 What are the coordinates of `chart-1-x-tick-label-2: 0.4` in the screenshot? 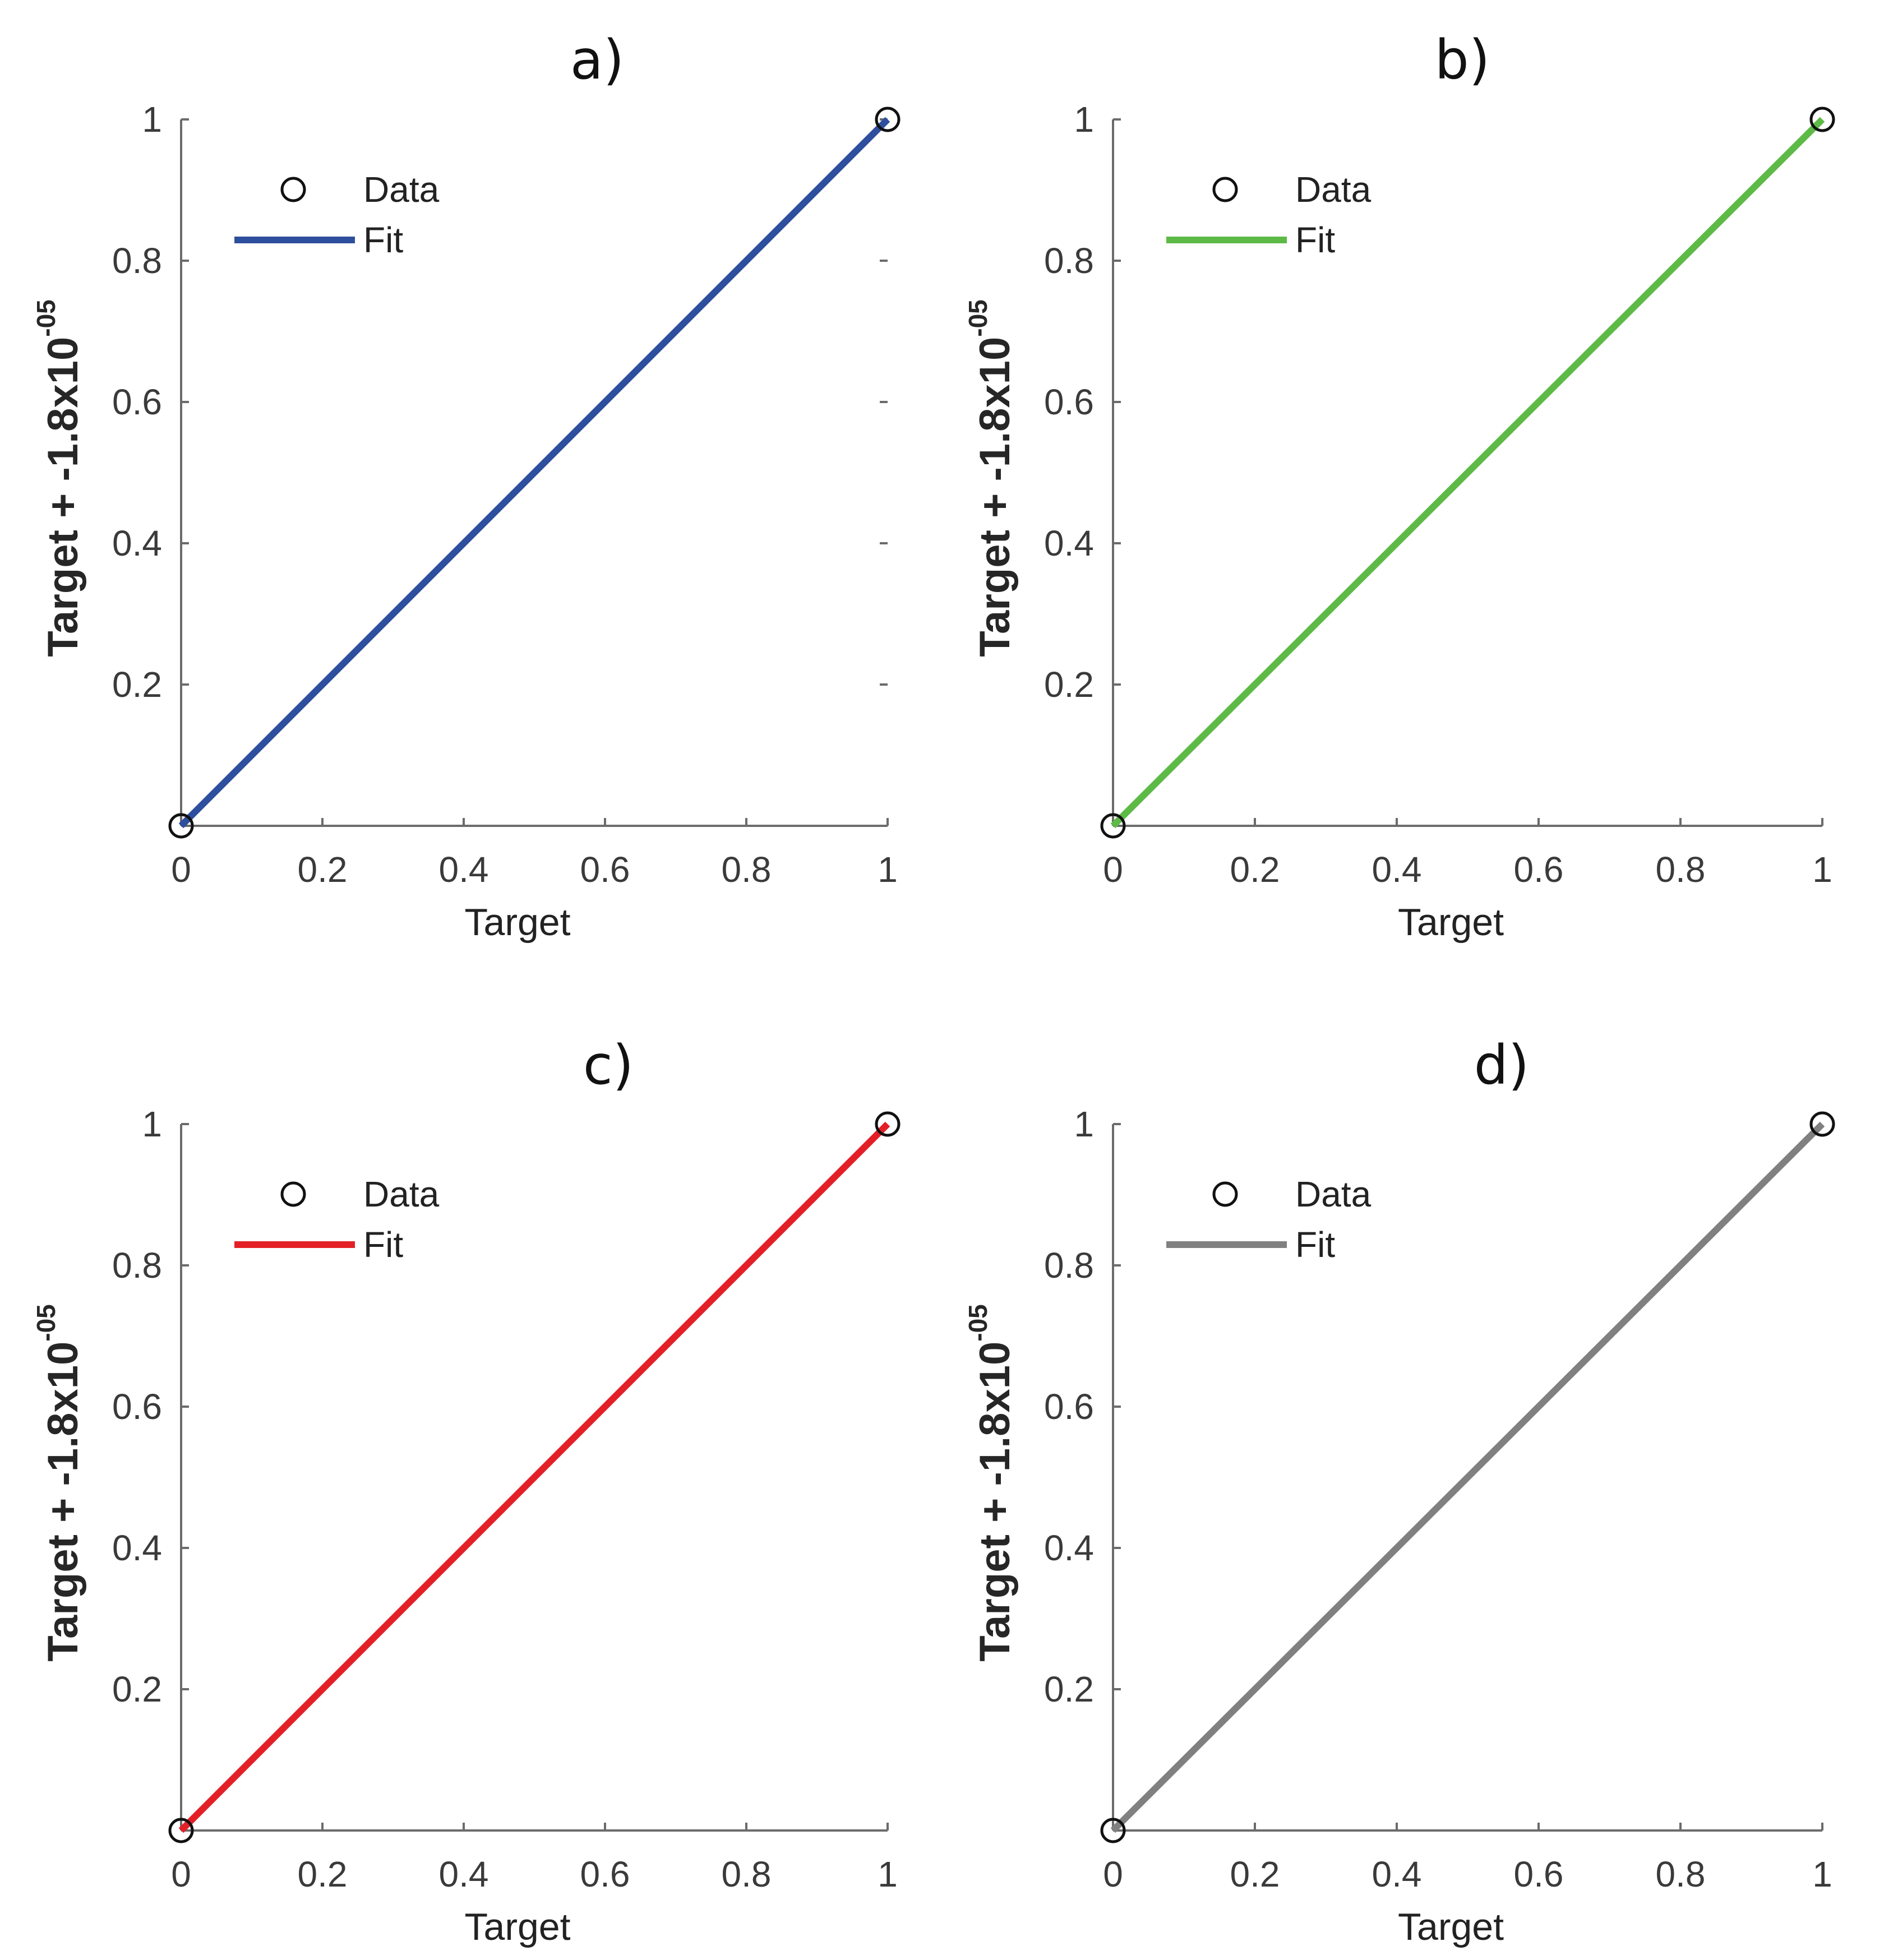 It's located at (464, 869).